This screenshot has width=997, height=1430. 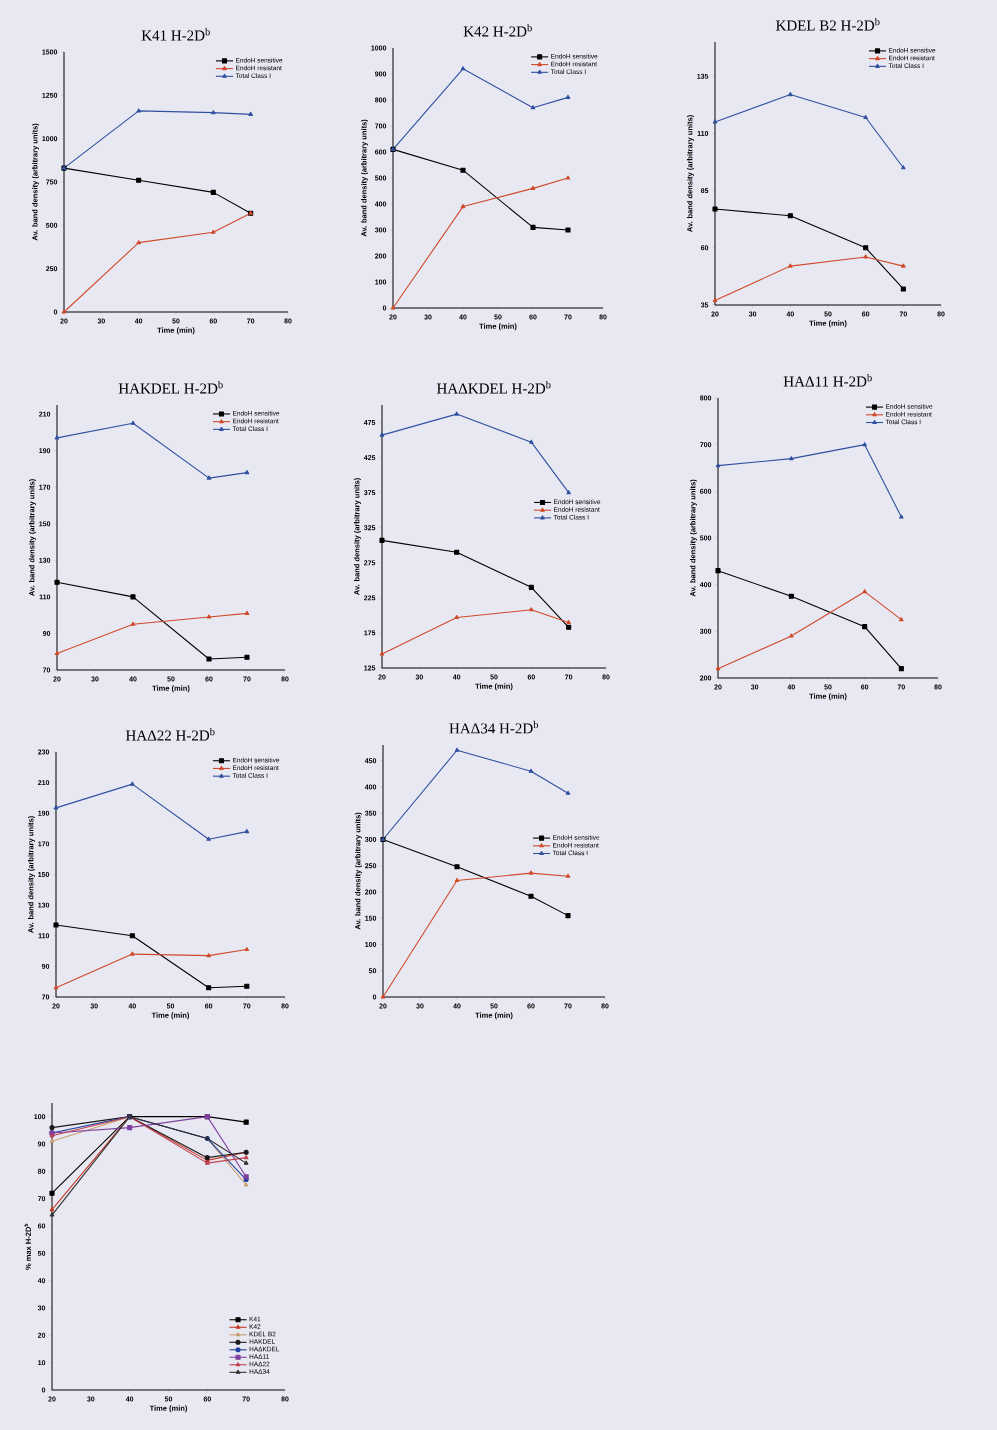 I want to click on chart-title: KDEL B2 H-2D$^{b}$, so click(x=827, y=24).